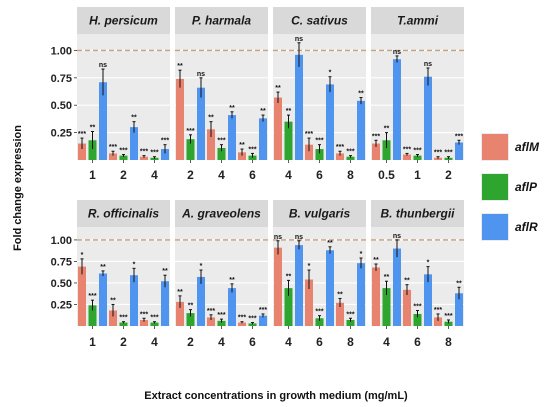 This screenshot has width=550, height=407. What do you see at coordinates (417, 274) in the screenshot?
I see `panel-8: B. thunbergii****ns4******6********8` at bounding box center [417, 274].